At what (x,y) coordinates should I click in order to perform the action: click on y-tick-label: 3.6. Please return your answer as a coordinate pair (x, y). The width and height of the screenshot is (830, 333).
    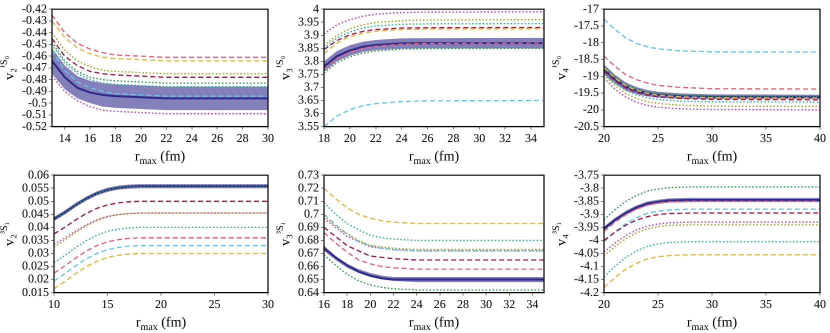
    Looking at the image, I should click on (311, 113).